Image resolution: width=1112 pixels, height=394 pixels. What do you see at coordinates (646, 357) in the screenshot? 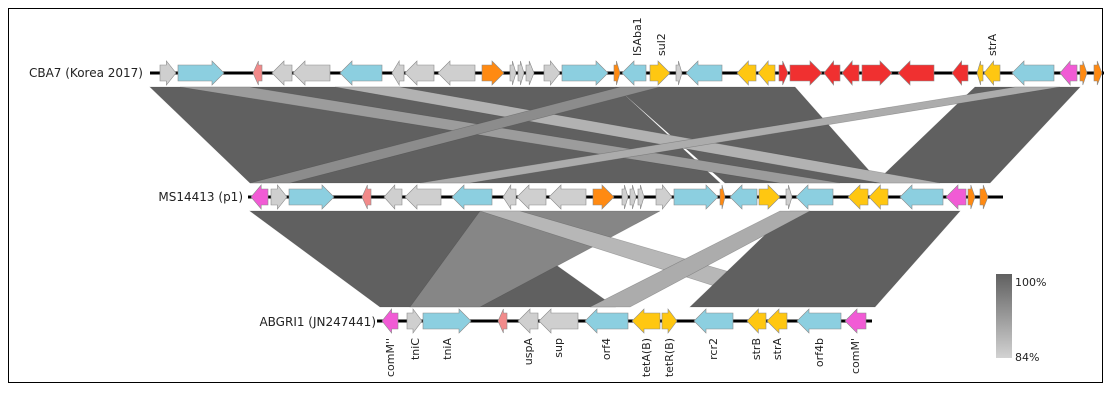
I see `gene-label-bottom-7: tetA(B)` at bounding box center [646, 357].